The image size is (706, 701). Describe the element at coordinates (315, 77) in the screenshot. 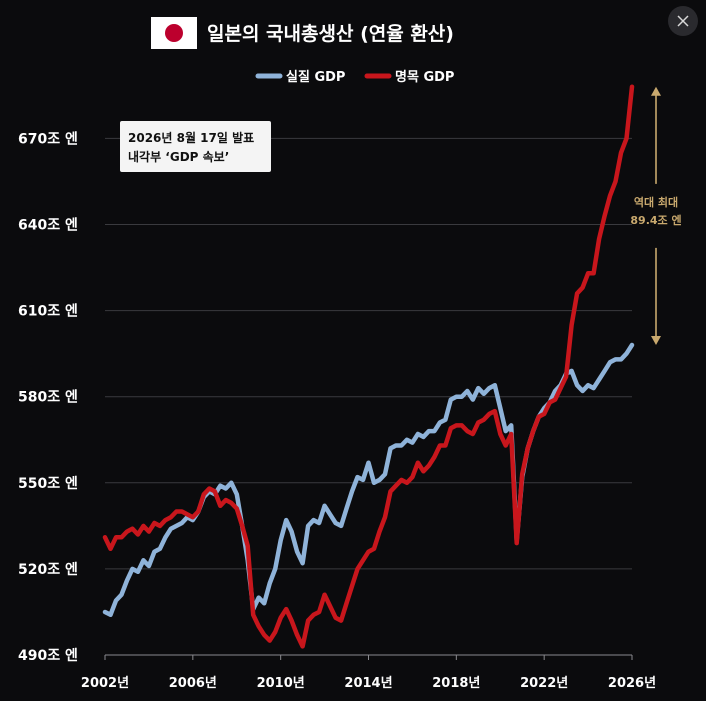

I see `legend-label: 실질 GDP` at that location.